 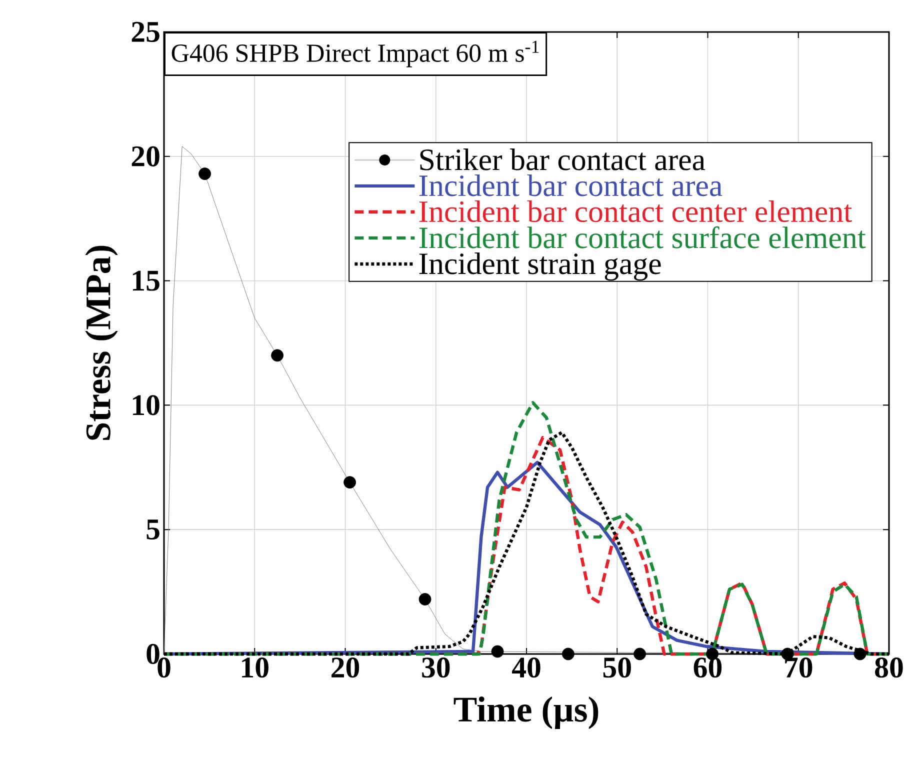 I want to click on y-tick-label: 10, so click(x=146, y=405).